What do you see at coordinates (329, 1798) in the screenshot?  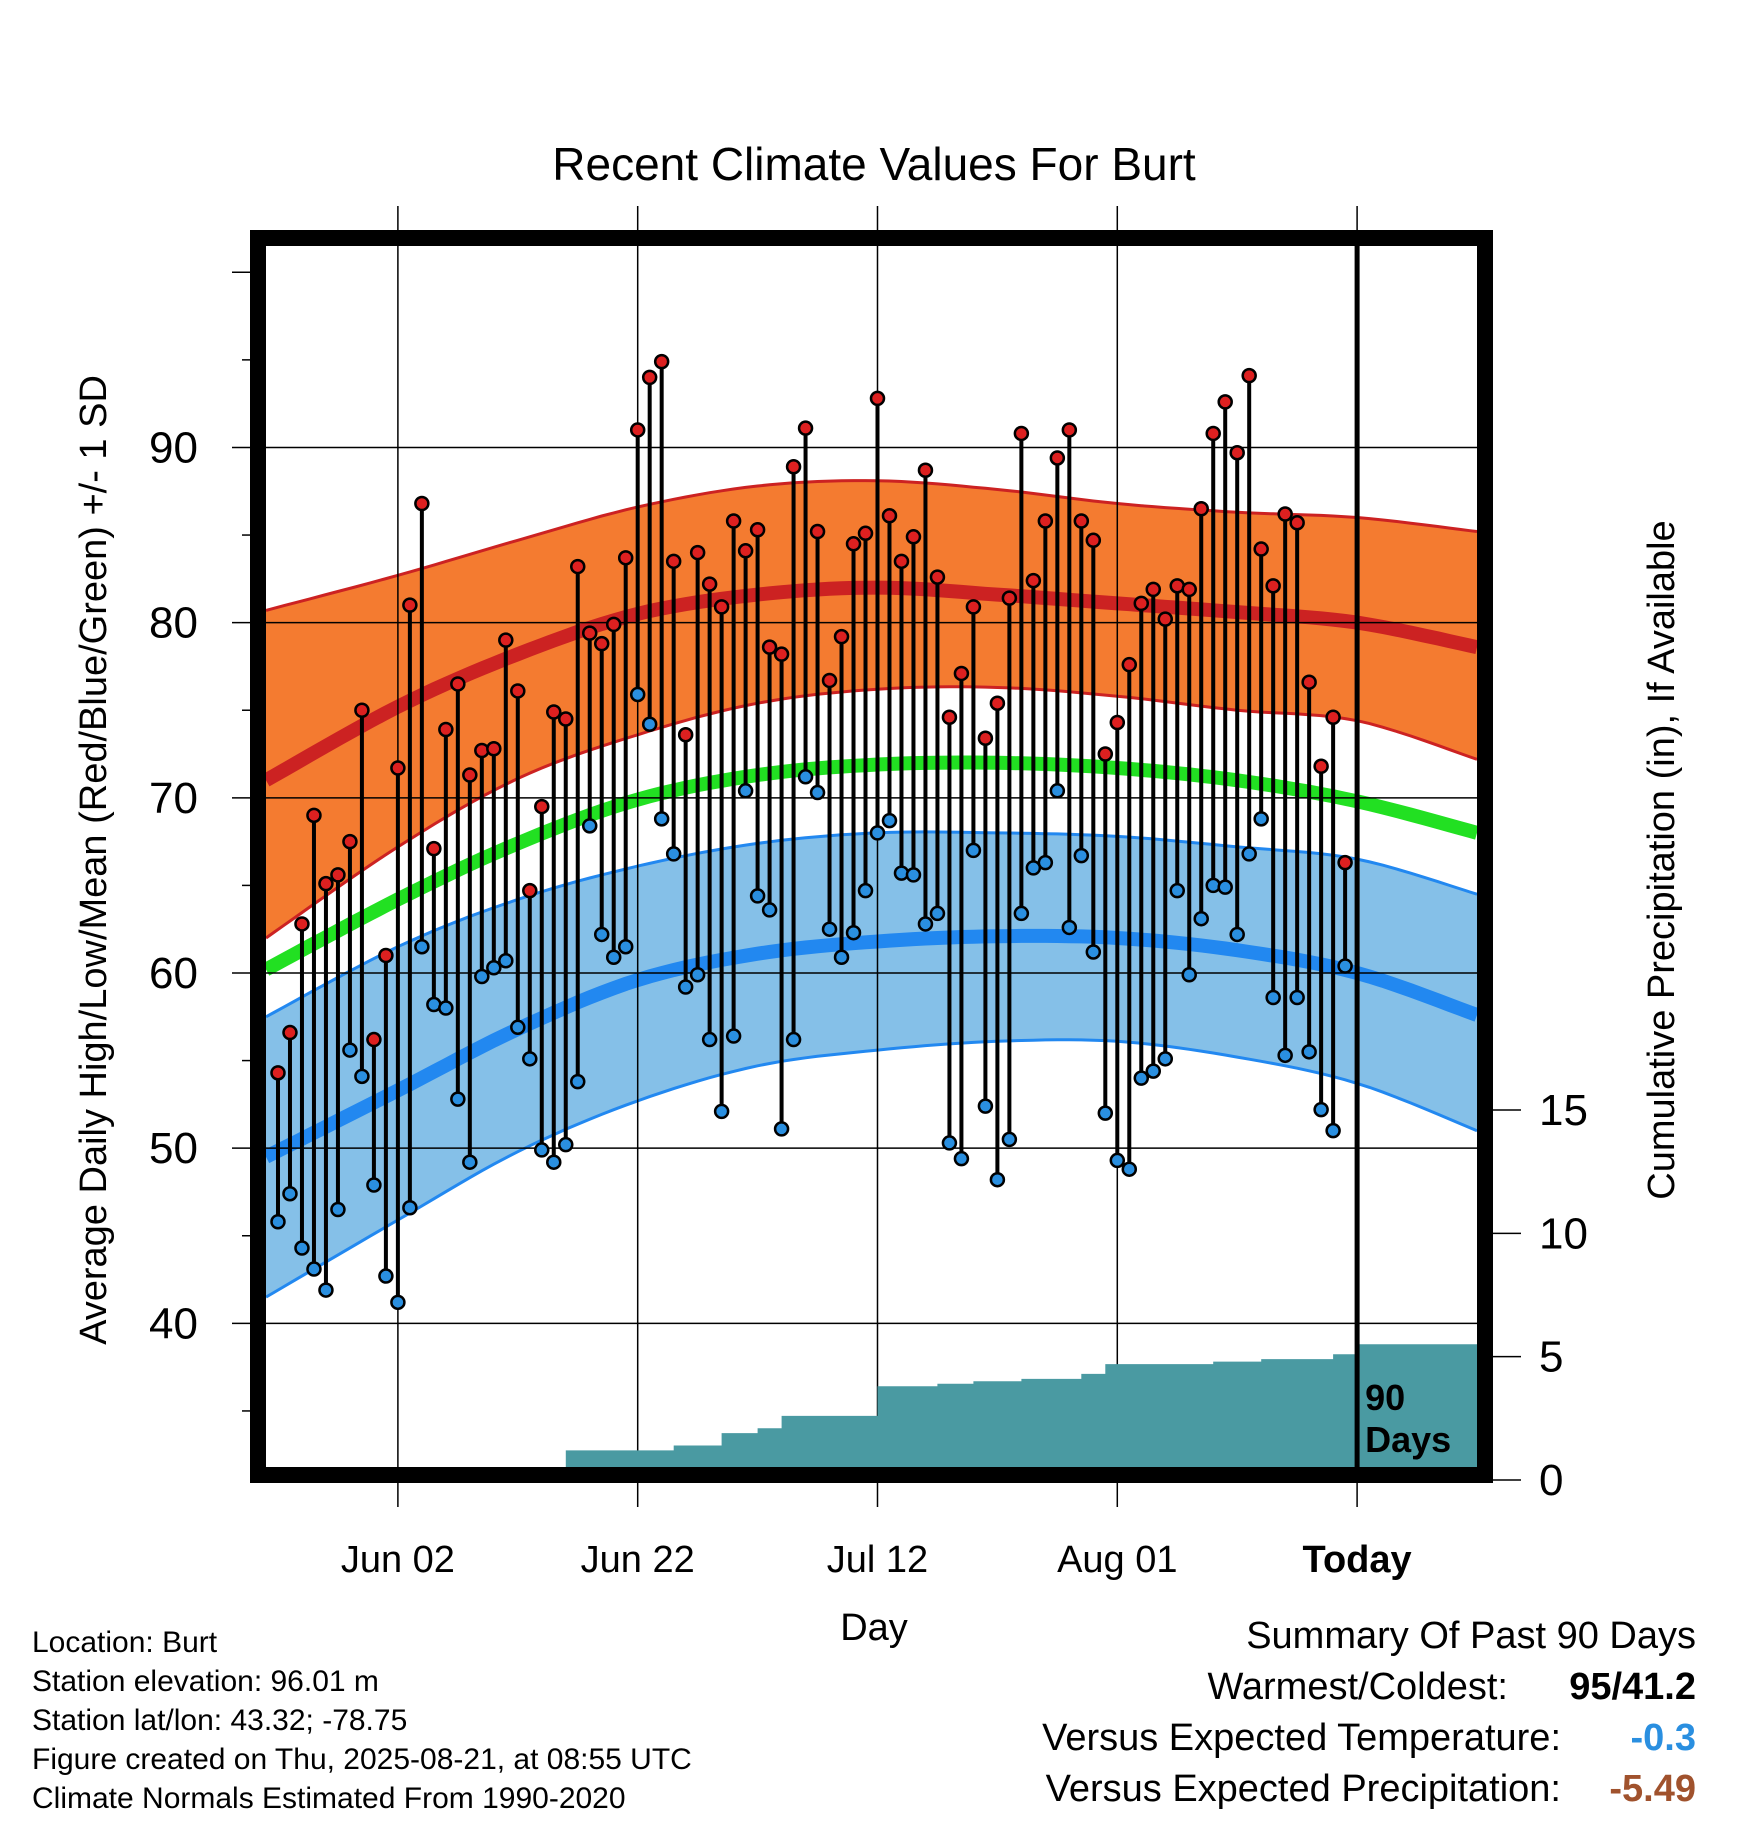 I see `info-normals: Climate Normals Estimated From 1990-2020` at bounding box center [329, 1798].